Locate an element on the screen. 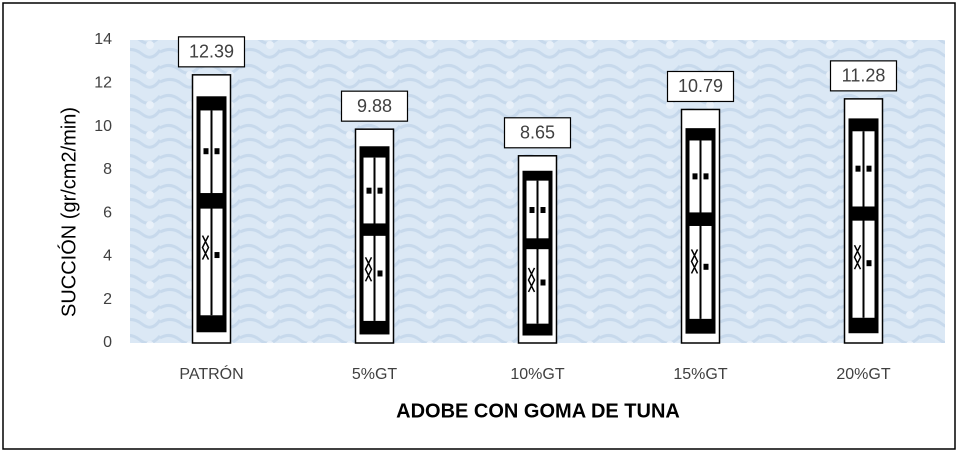 The width and height of the screenshot is (959, 457). y-tick-label: 10 is located at coordinates (103, 126).